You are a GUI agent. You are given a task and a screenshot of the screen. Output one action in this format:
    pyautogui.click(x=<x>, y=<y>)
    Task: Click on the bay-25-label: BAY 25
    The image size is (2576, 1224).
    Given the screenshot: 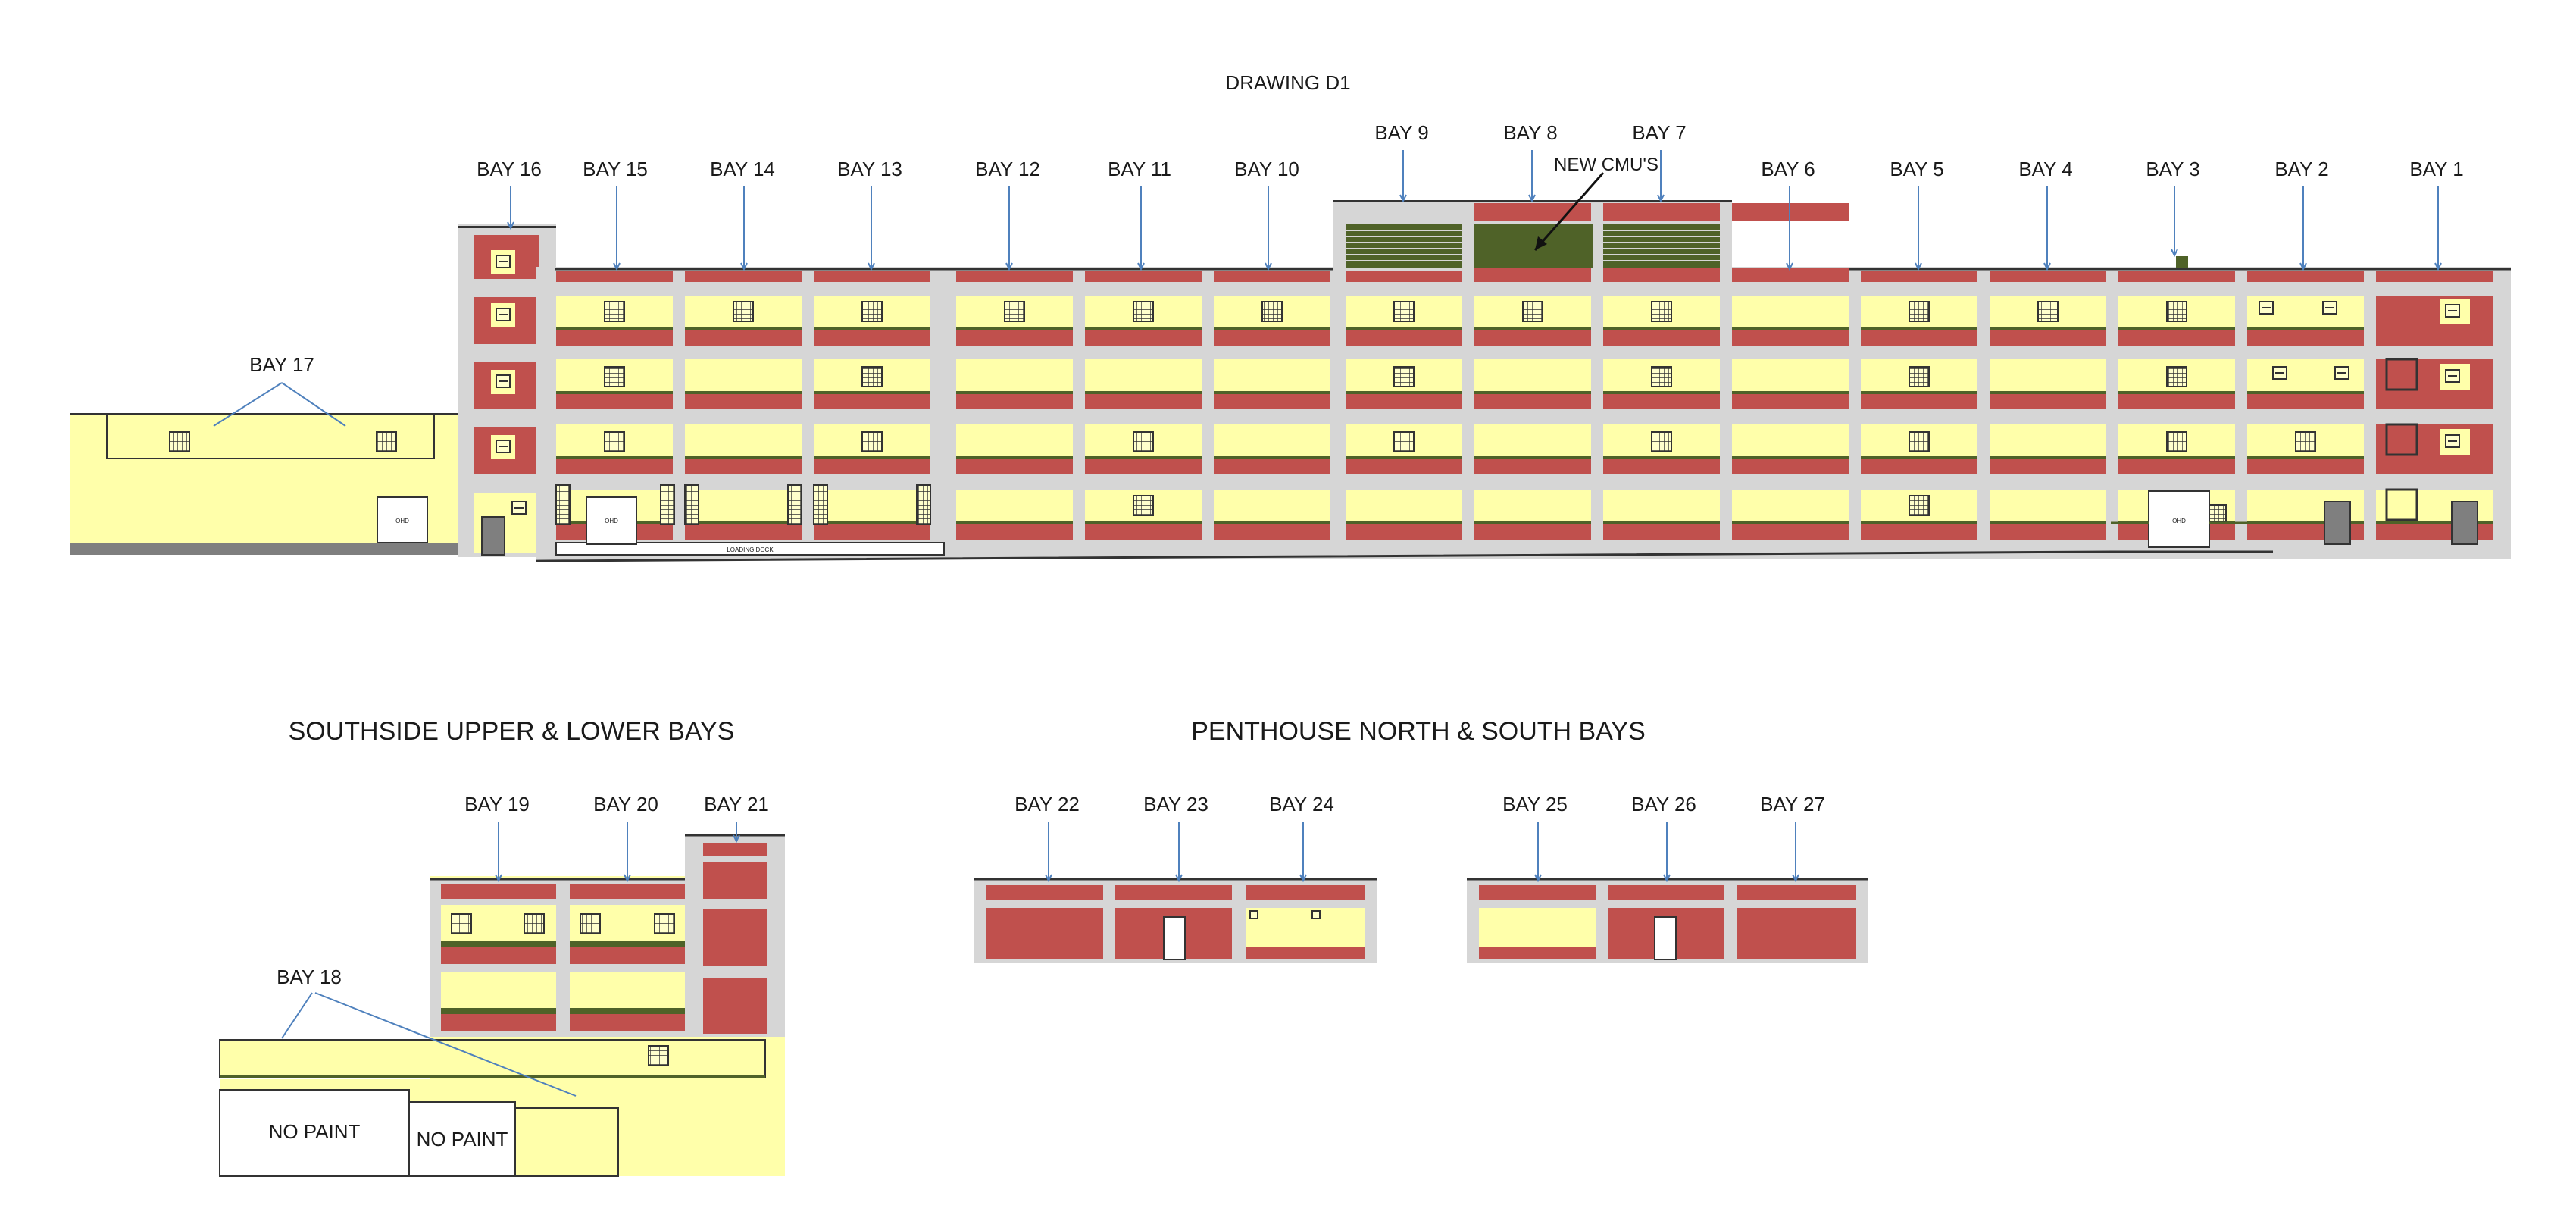 What is the action you would take?
    pyautogui.click(x=1535, y=804)
    